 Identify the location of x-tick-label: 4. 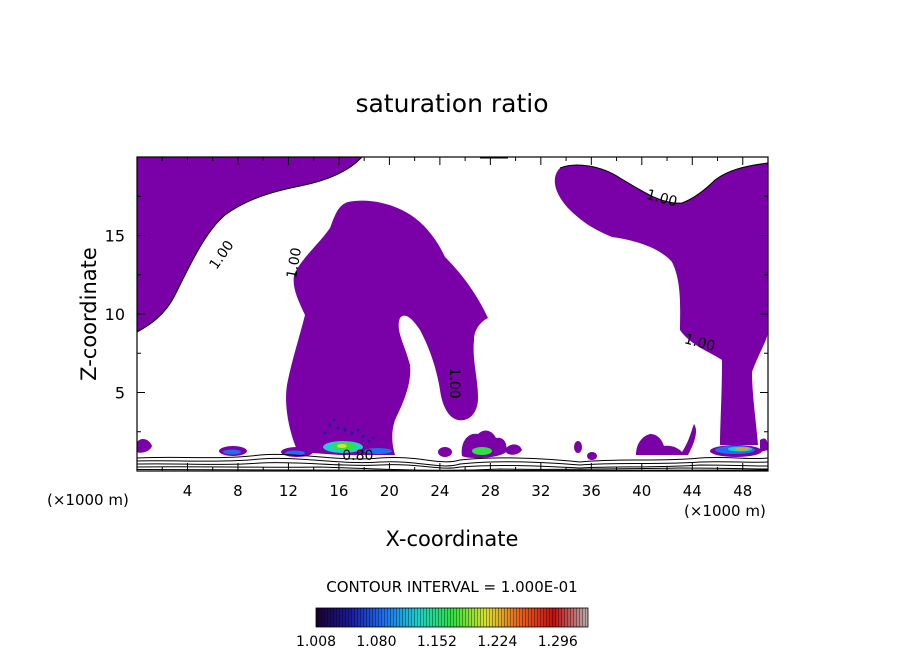
(188, 491).